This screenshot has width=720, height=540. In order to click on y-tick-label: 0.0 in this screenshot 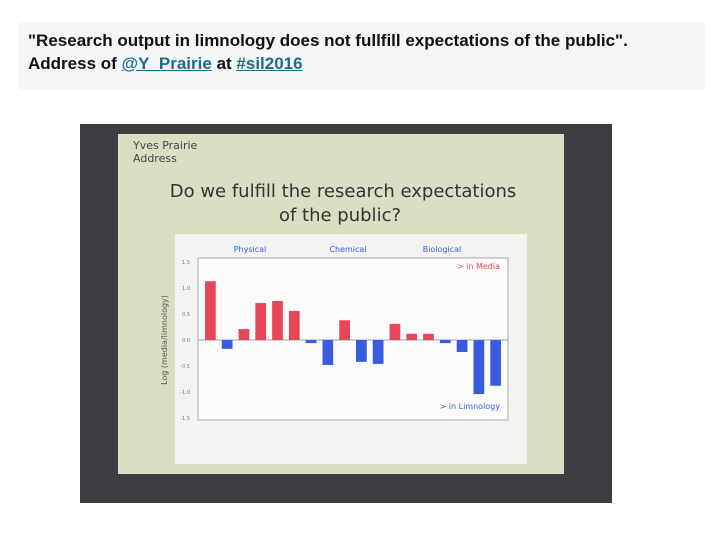, I will do `click(186, 341)`.